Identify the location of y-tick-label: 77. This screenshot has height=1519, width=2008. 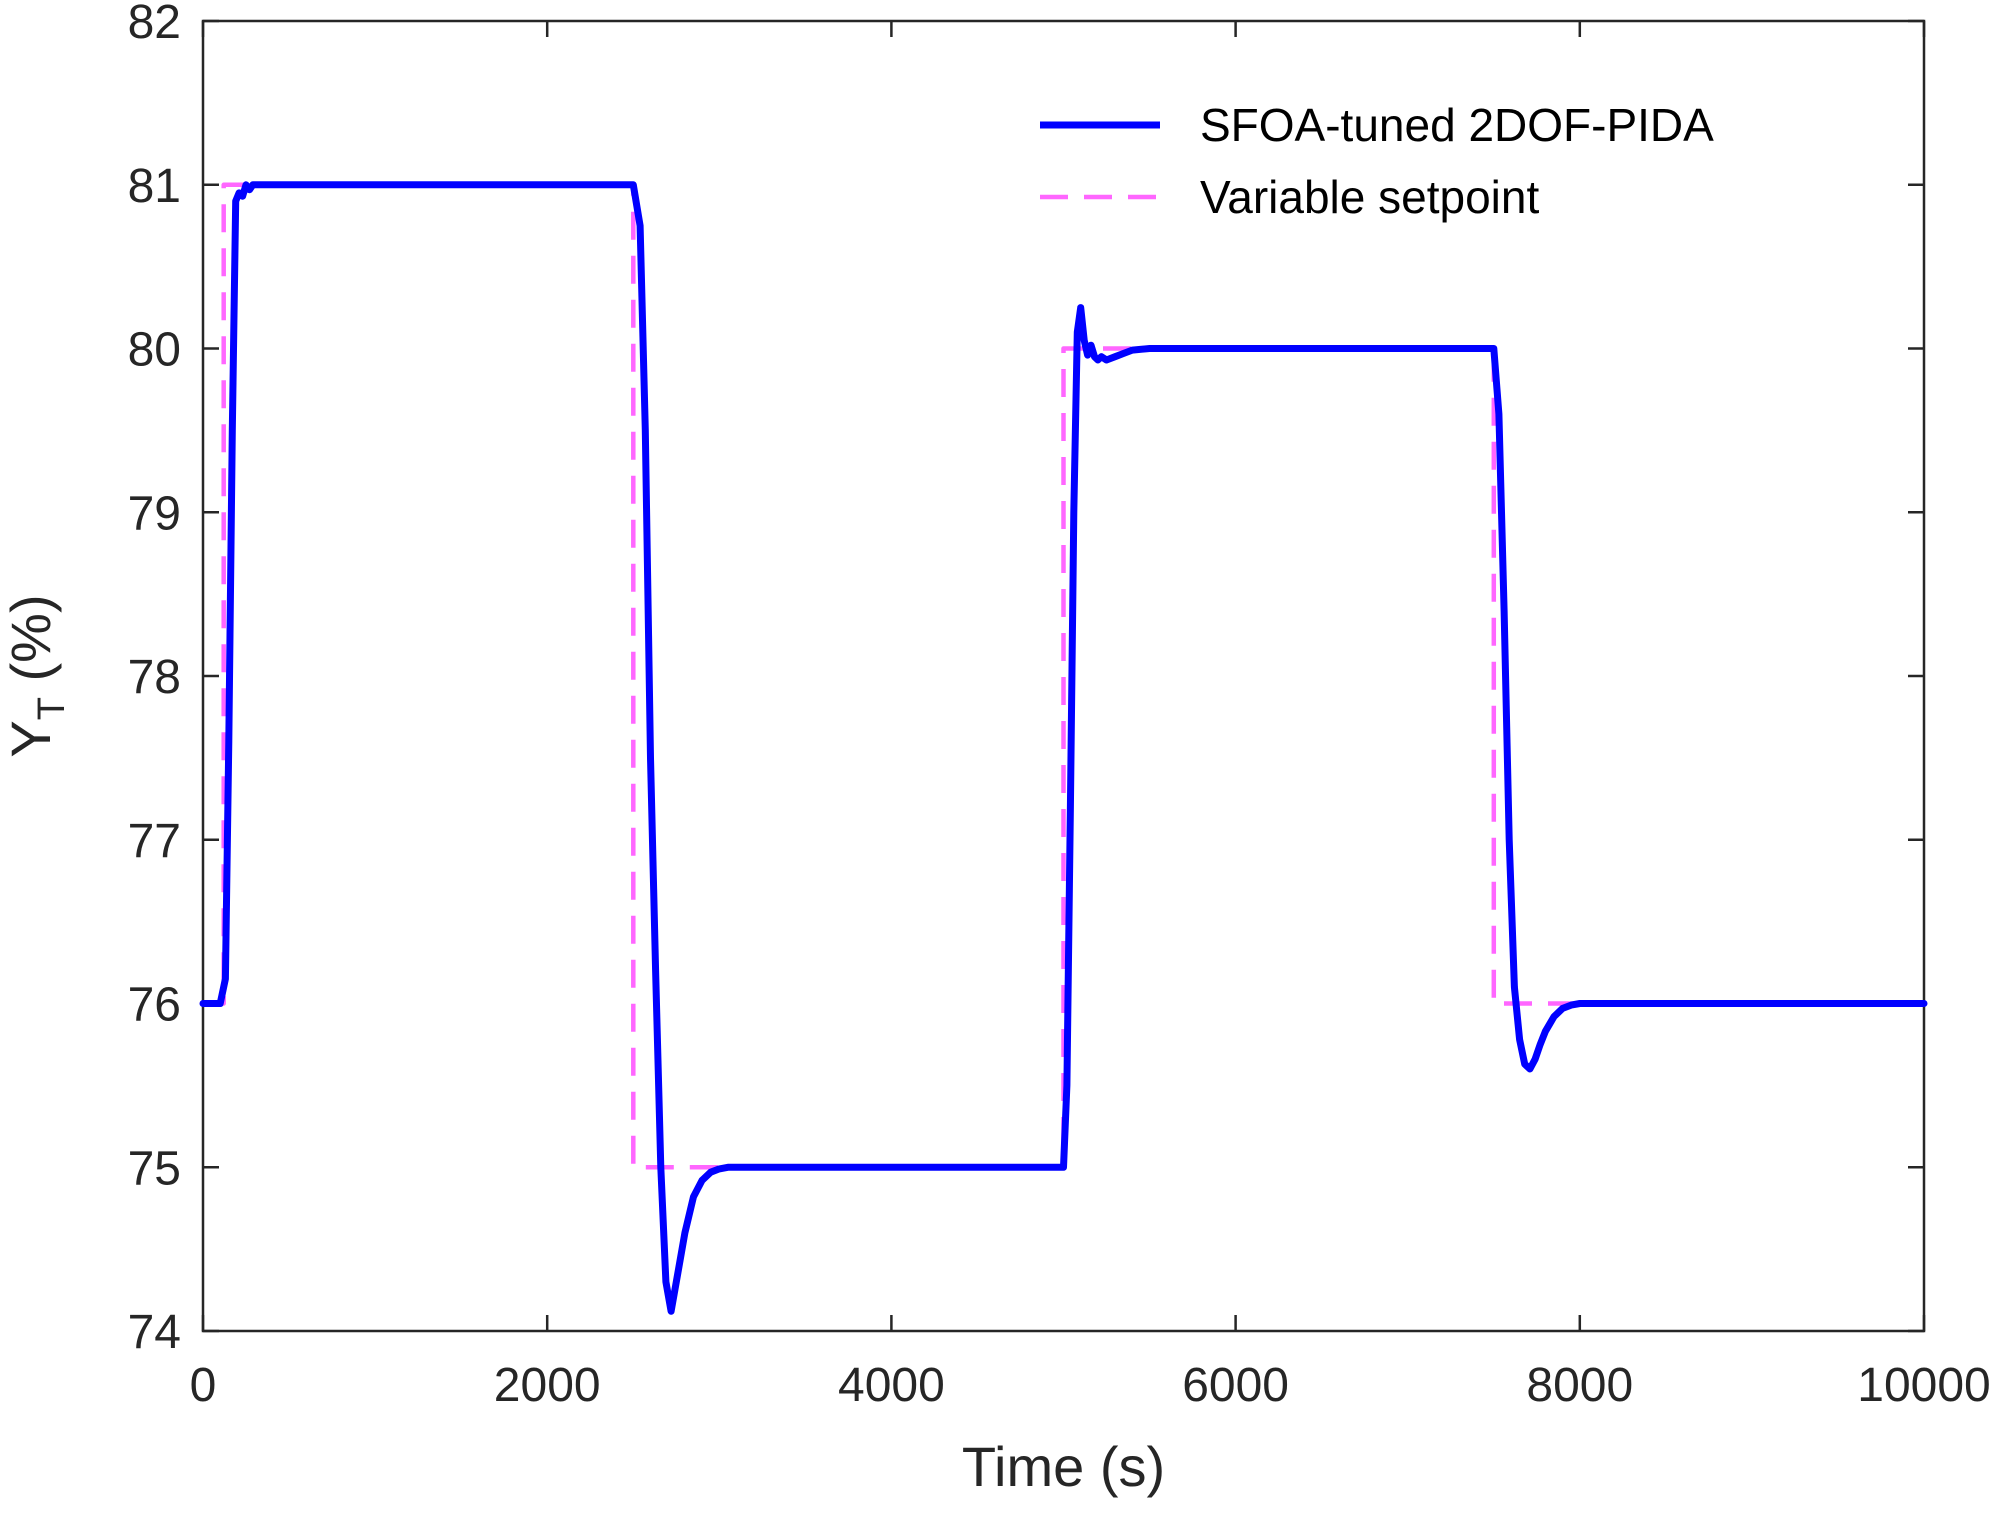
(154, 841).